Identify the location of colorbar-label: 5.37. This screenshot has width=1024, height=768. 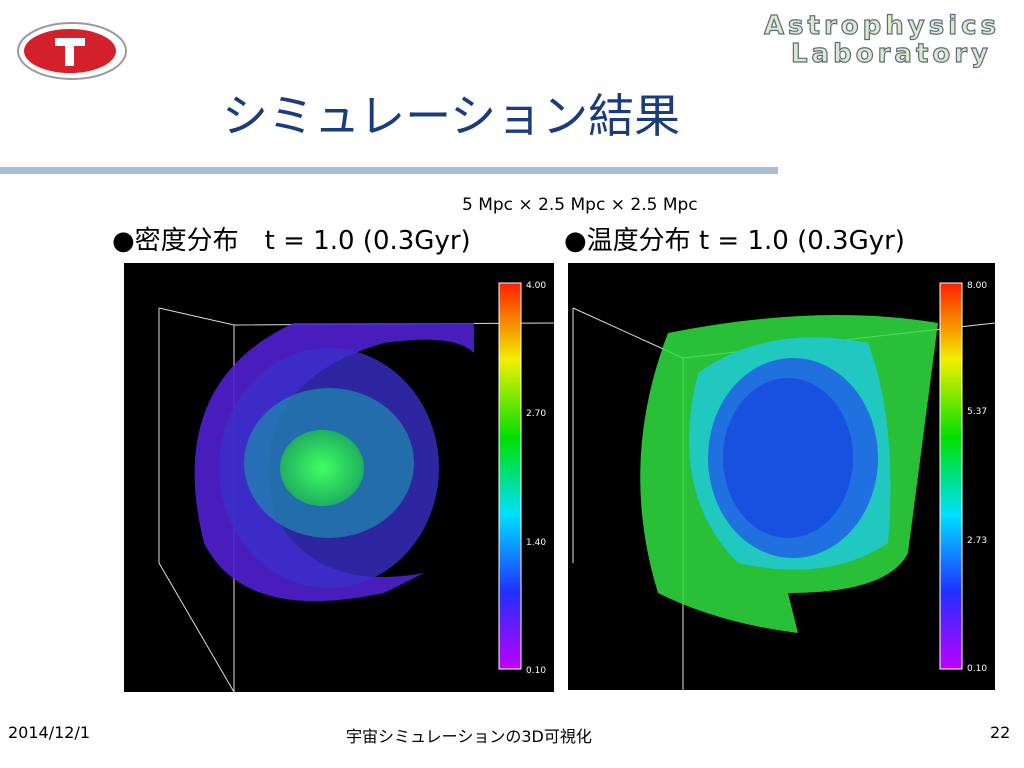
(977, 412).